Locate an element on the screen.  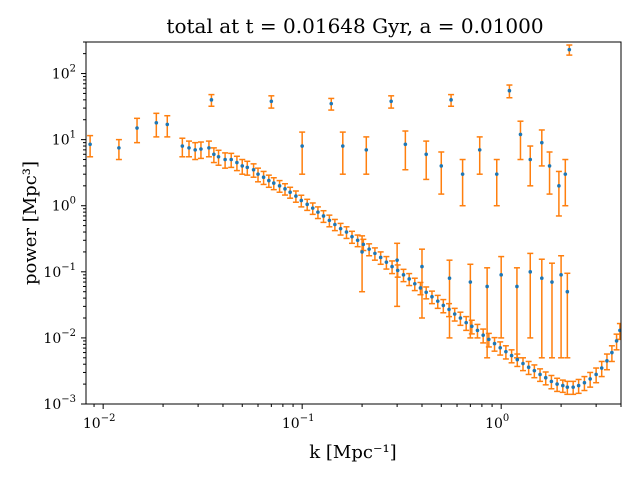
x-axis: 10⁻² 10⁻¹ 10⁰ is located at coordinates (352, 418).